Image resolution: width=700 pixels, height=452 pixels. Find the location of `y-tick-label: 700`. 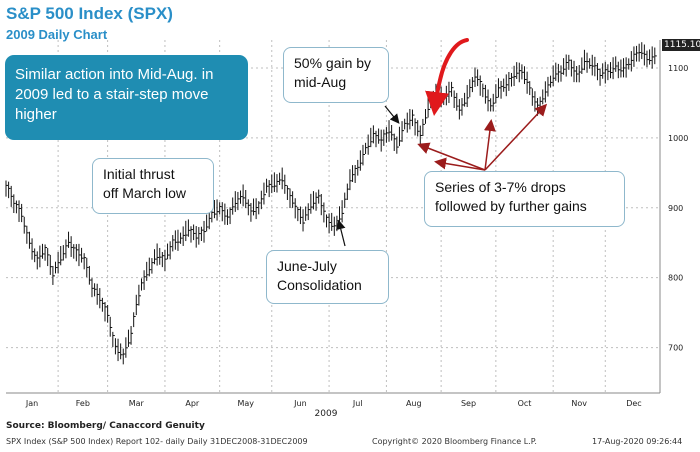

y-tick-label: 700 is located at coordinates (675, 348).